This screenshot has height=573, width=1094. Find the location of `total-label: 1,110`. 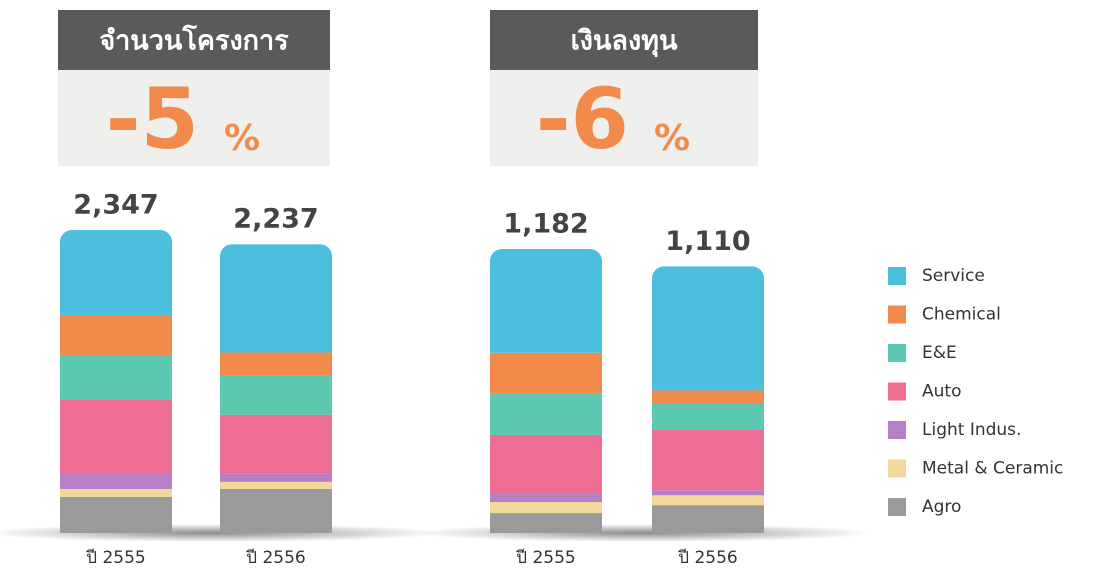

total-label: 1,110 is located at coordinates (707, 241).